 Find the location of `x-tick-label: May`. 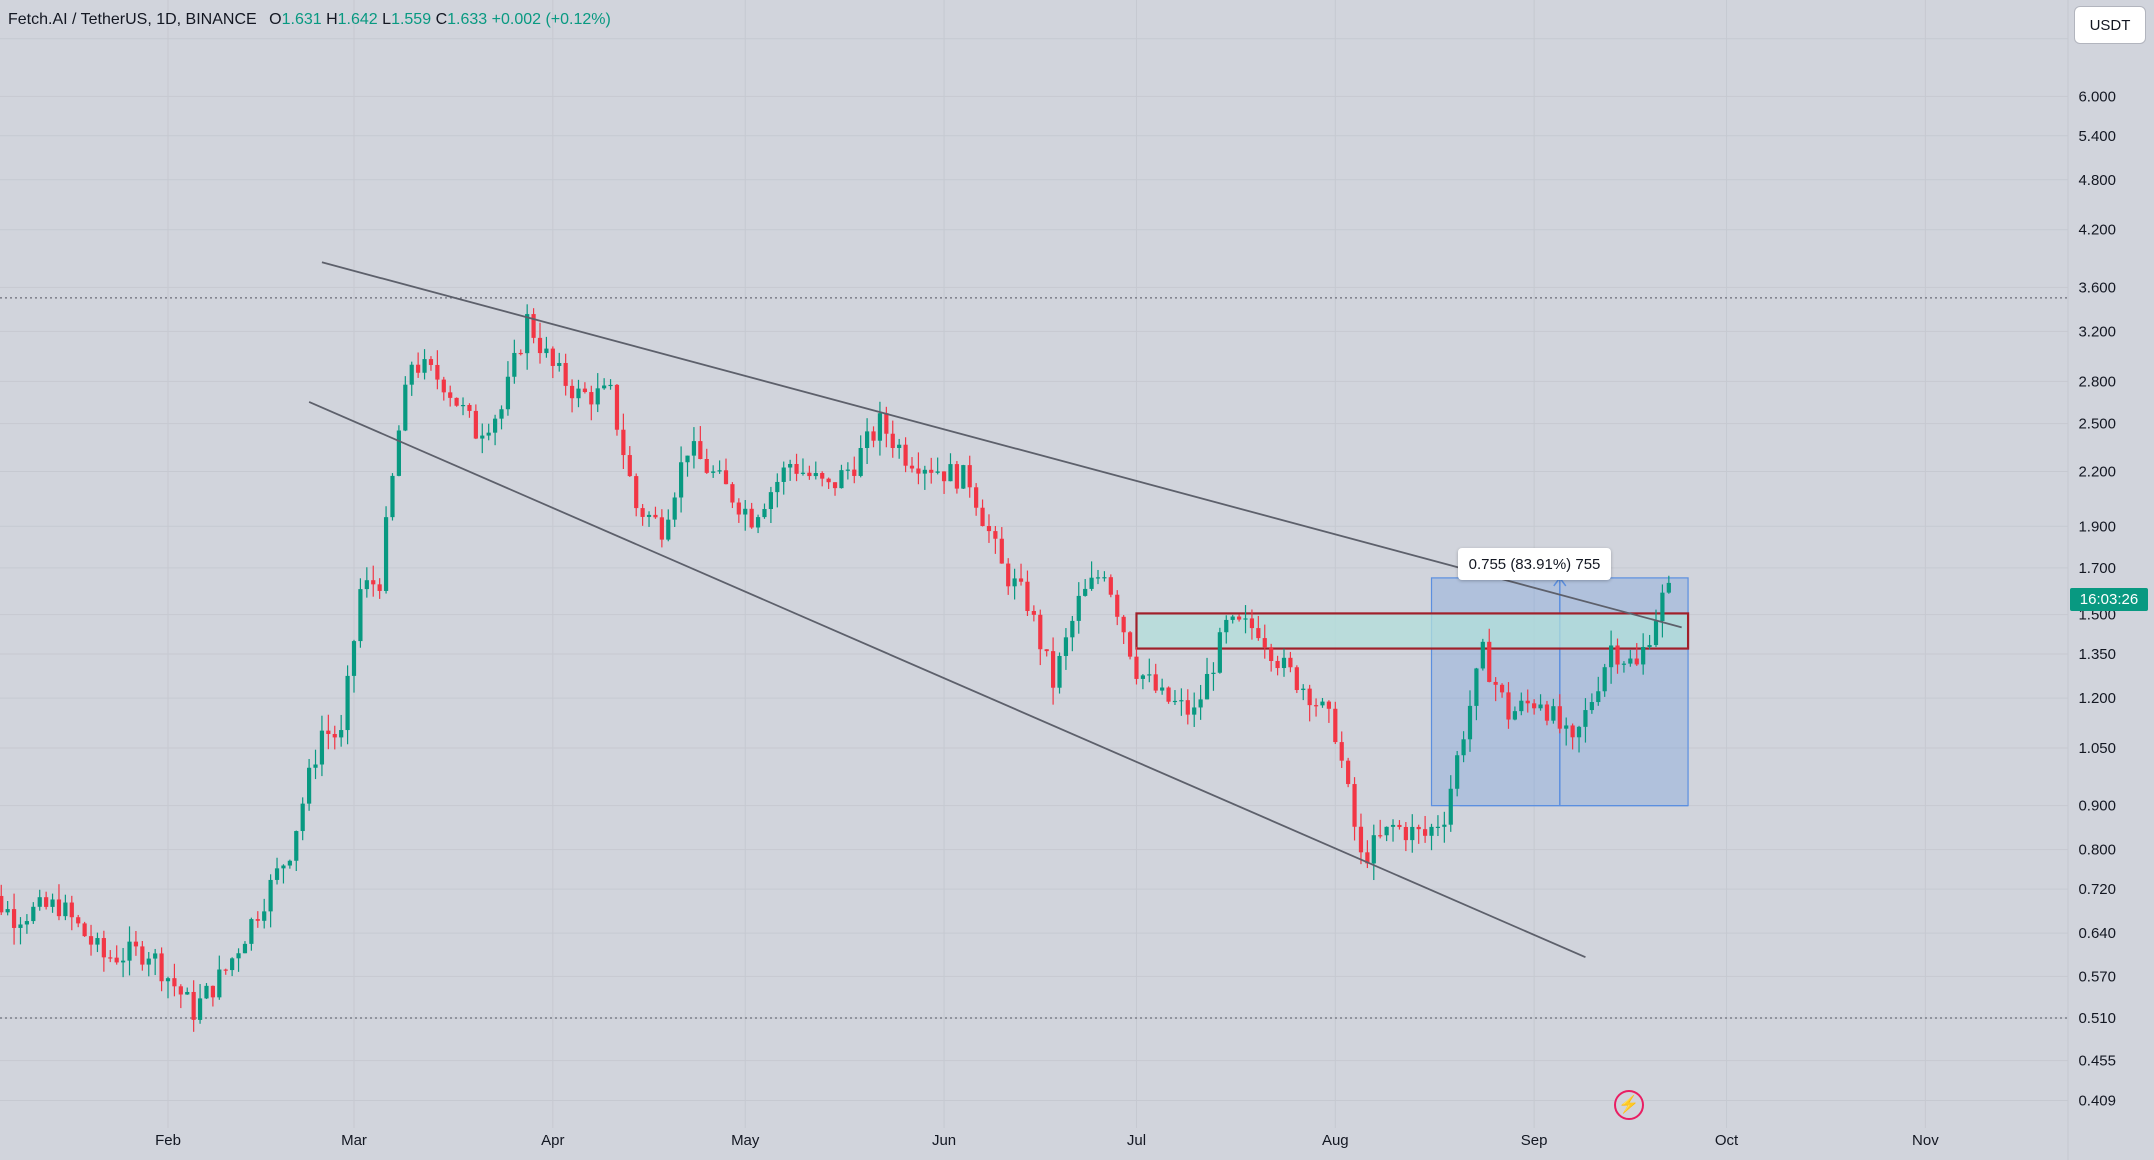

x-tick-label: May is located at coordinates (745, 1140).